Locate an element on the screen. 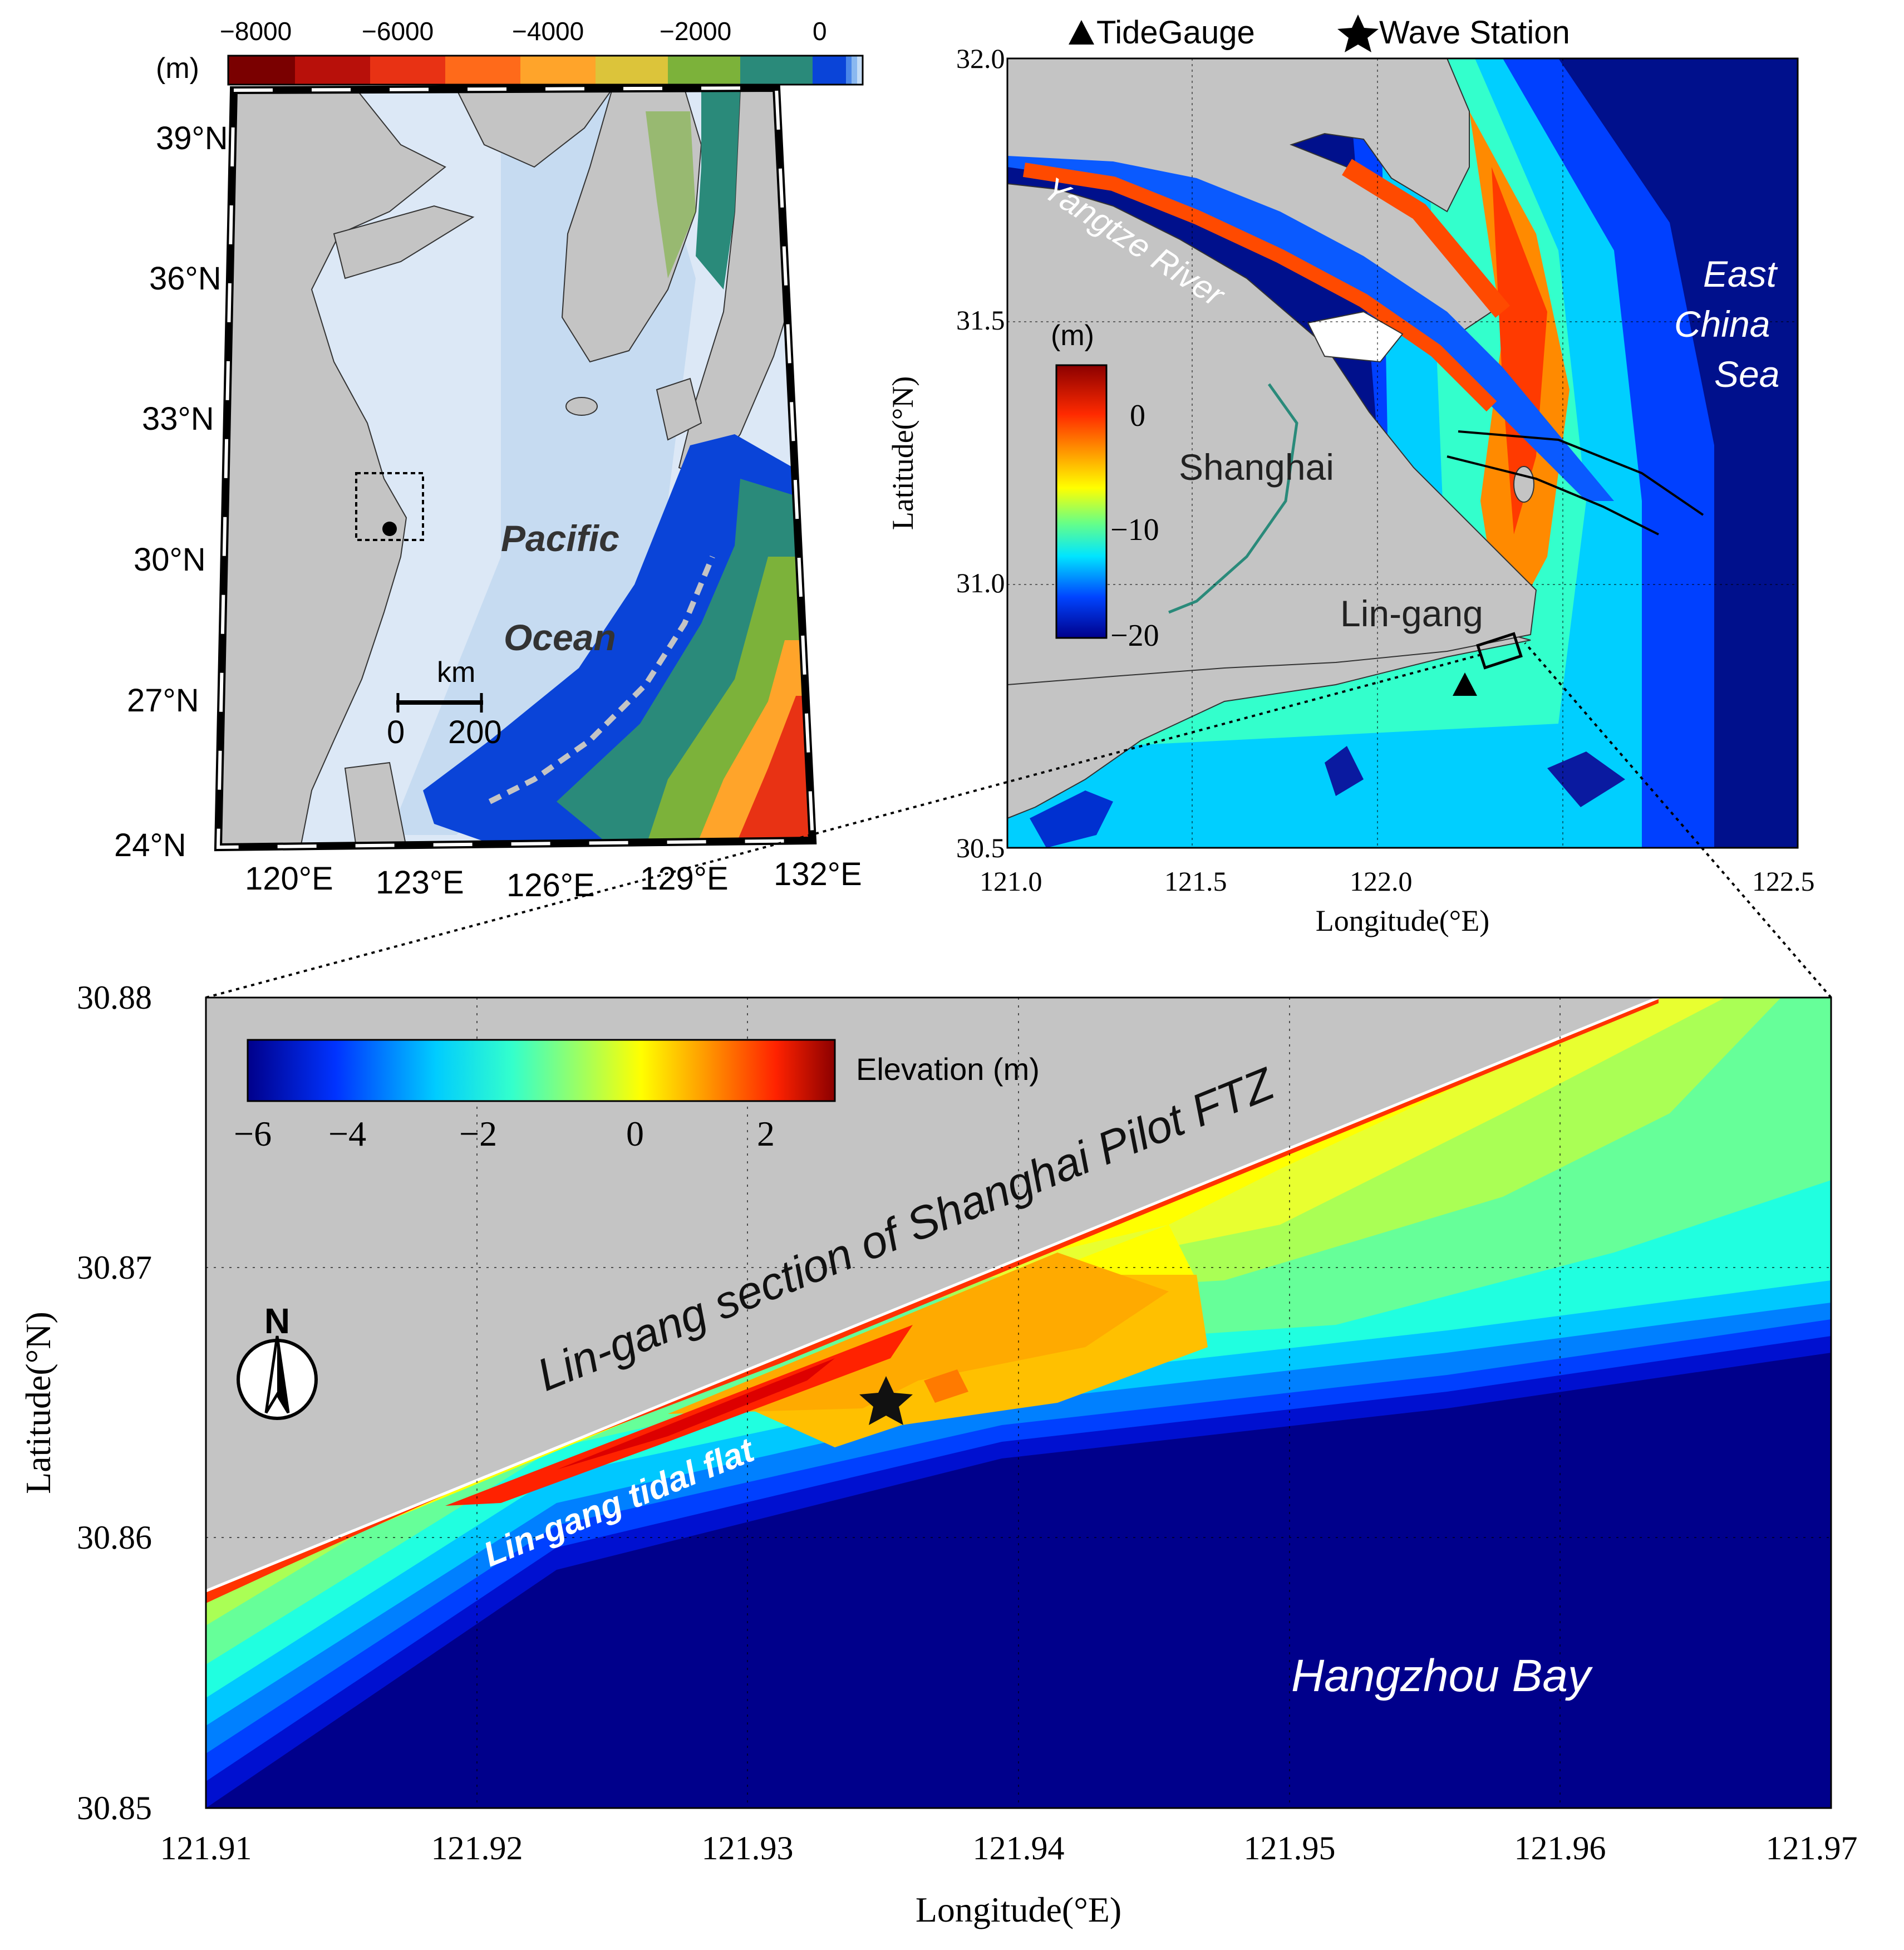  lat-tick-c: 30.86 is located at coordinates (114, 1537).